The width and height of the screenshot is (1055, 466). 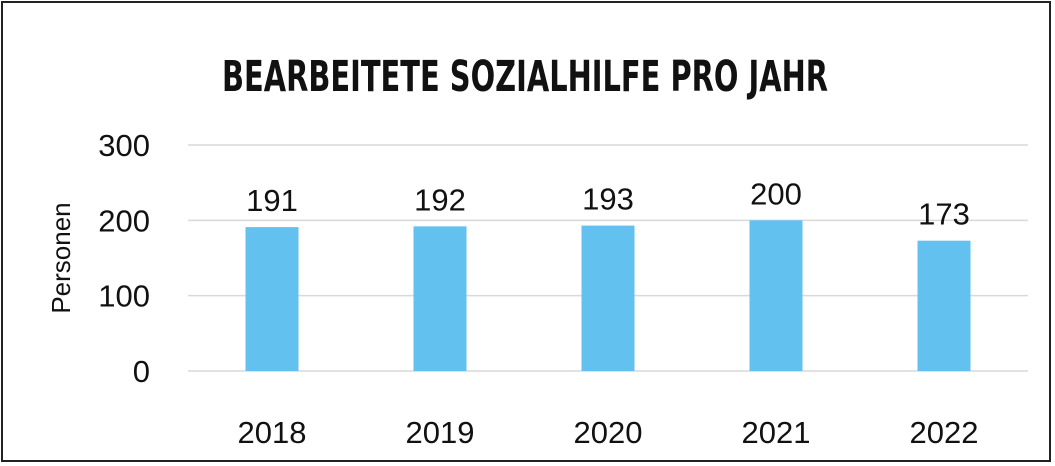 What do you see at coordinates (440, 298) in the screenshot?
I see `bar-2019` at bounding box center [440, 298].